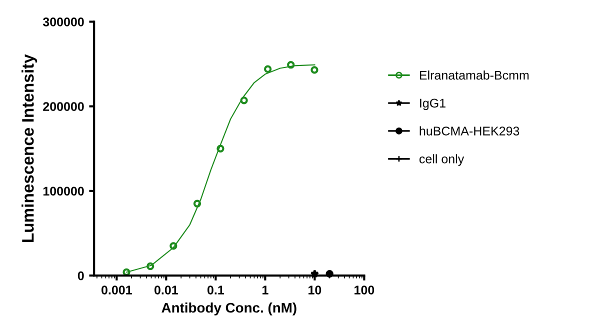 The height and width of the screenshot is (334, 607). I want to click on y-tick-label: 300000, so click(63, 22).